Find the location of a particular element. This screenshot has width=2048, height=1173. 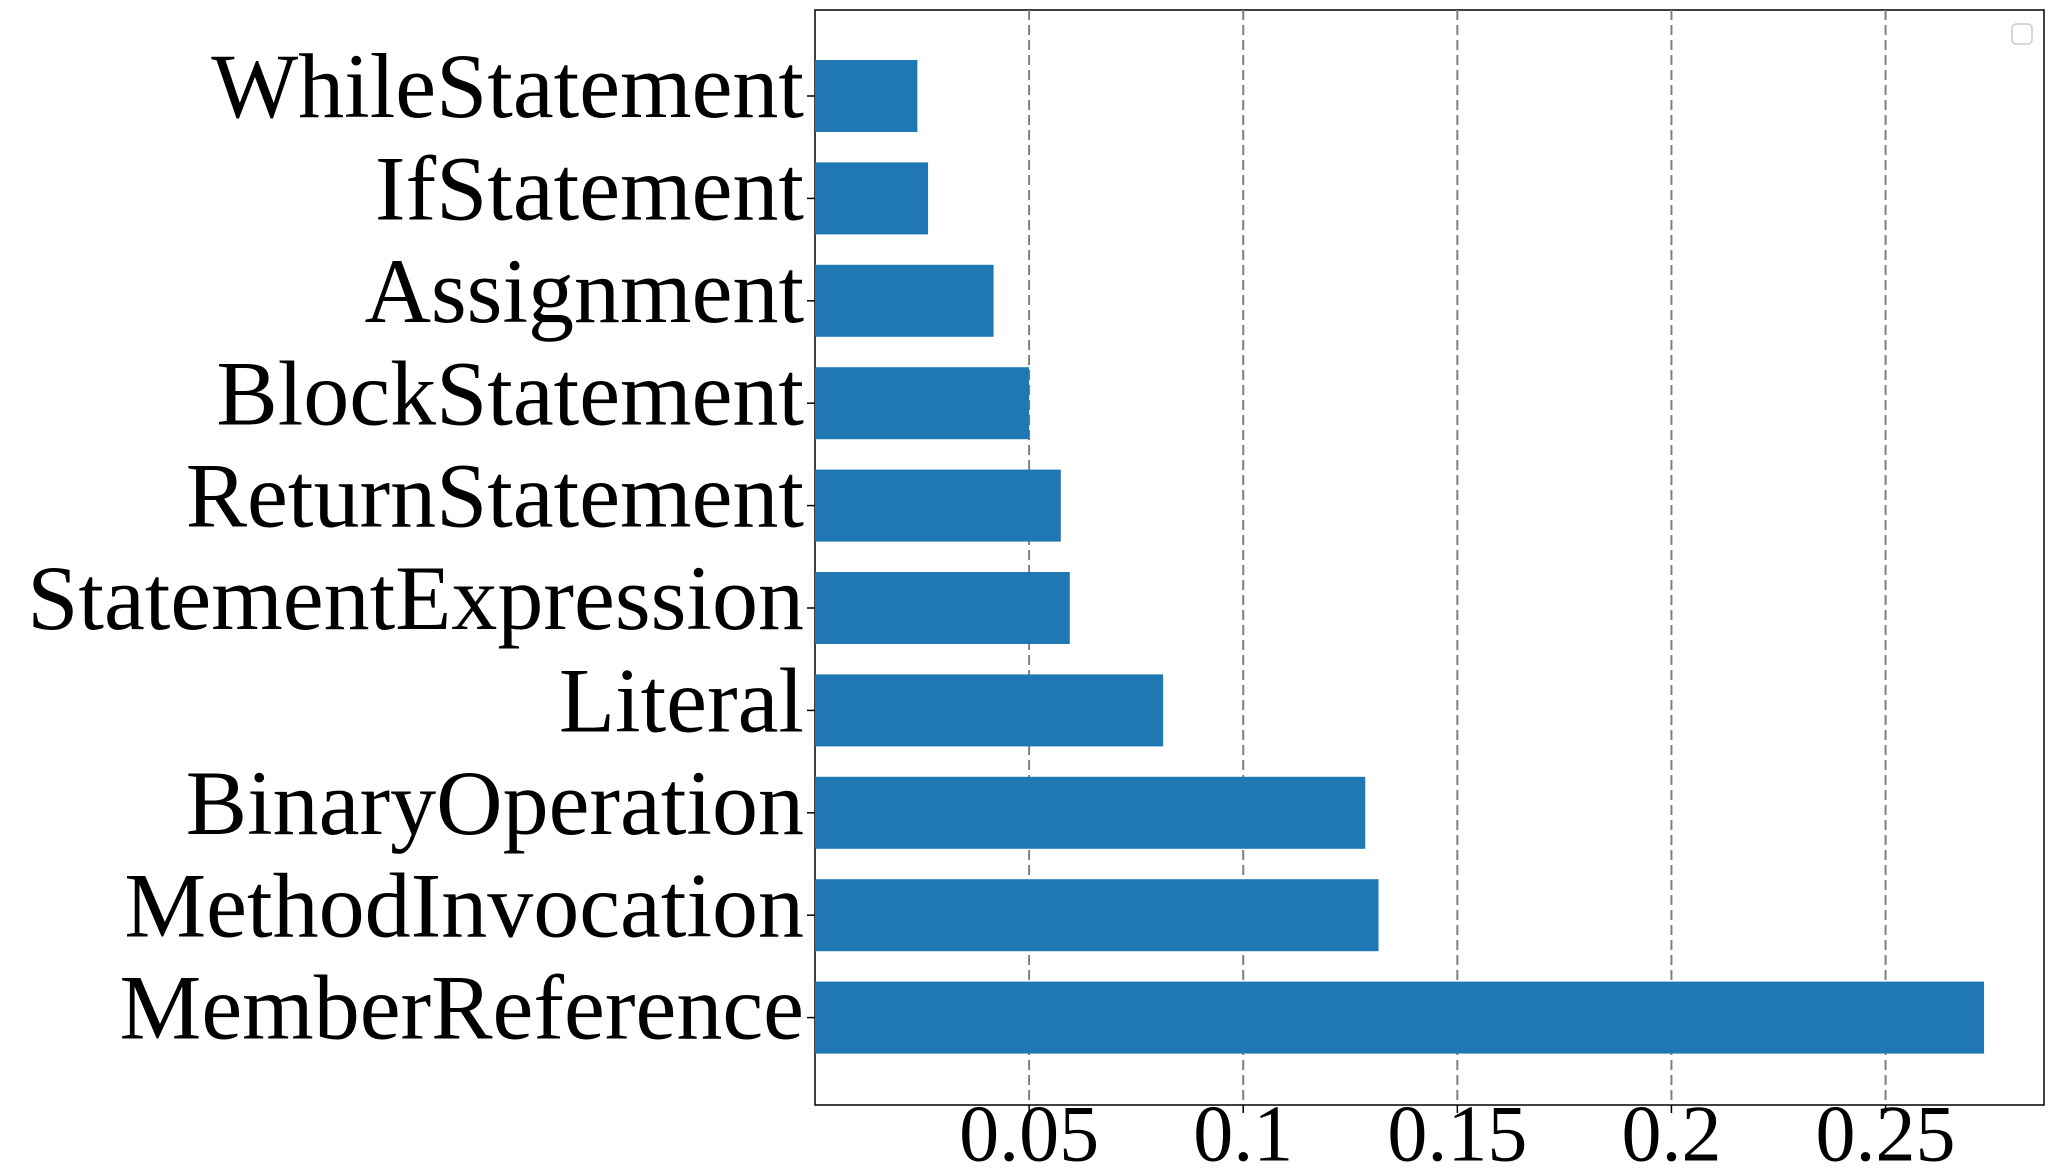

x-tick-label: 0.25 is located at coordinates (1886, 1131).